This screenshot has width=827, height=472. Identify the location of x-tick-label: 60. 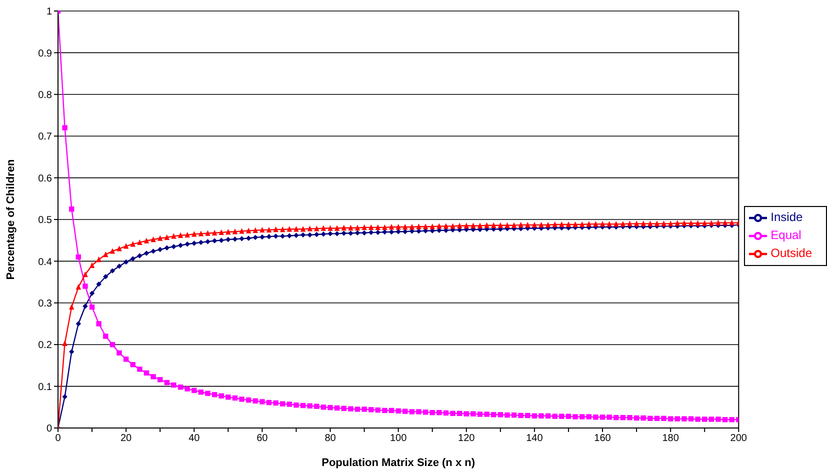
(262, 438).